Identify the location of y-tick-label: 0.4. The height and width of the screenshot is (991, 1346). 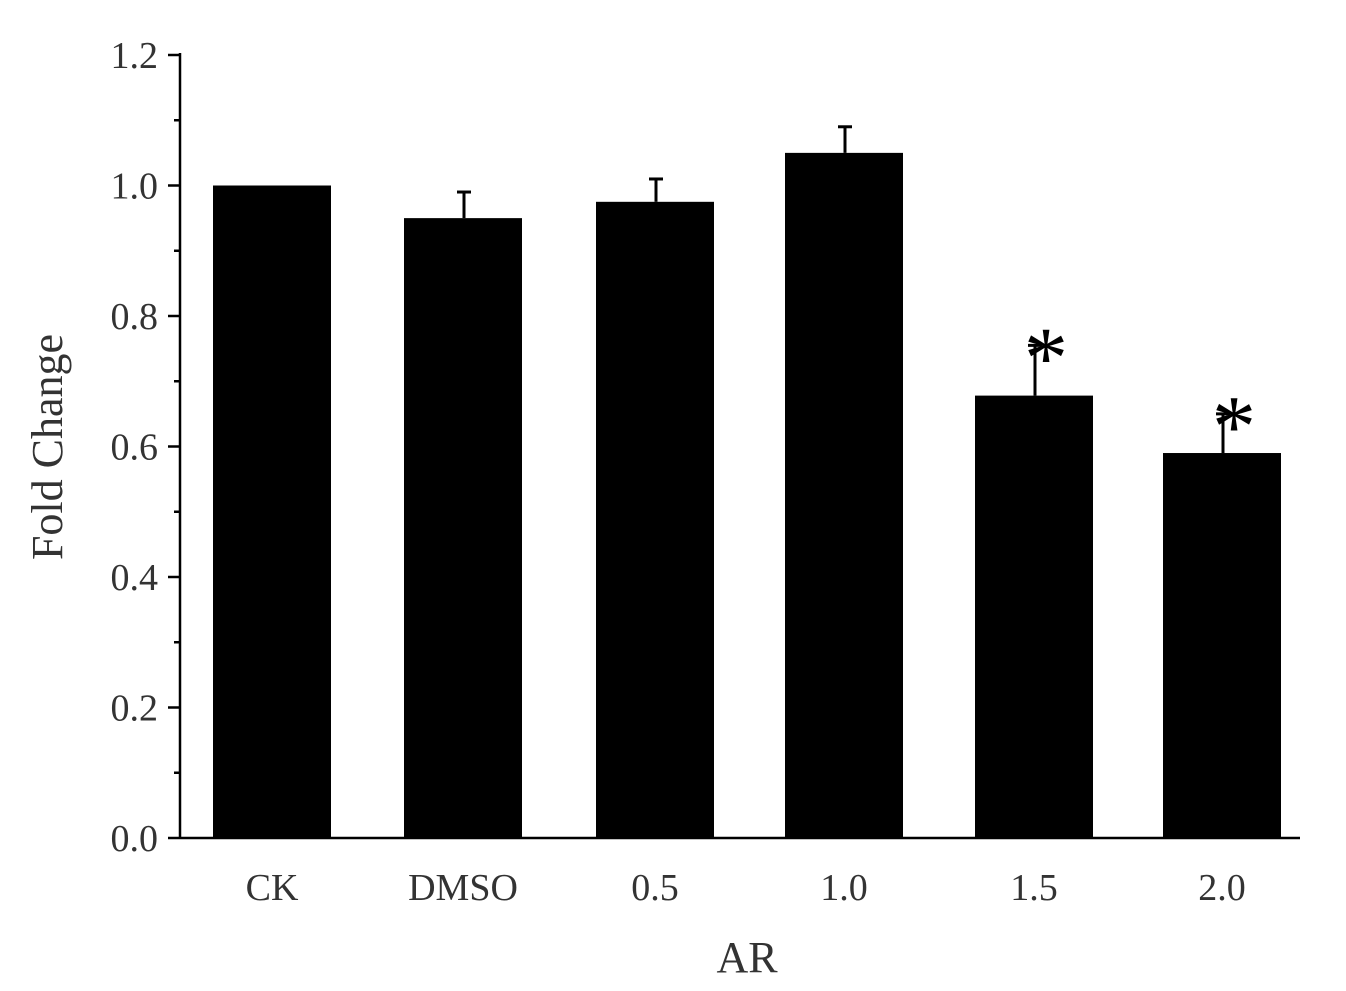
(135, 578).